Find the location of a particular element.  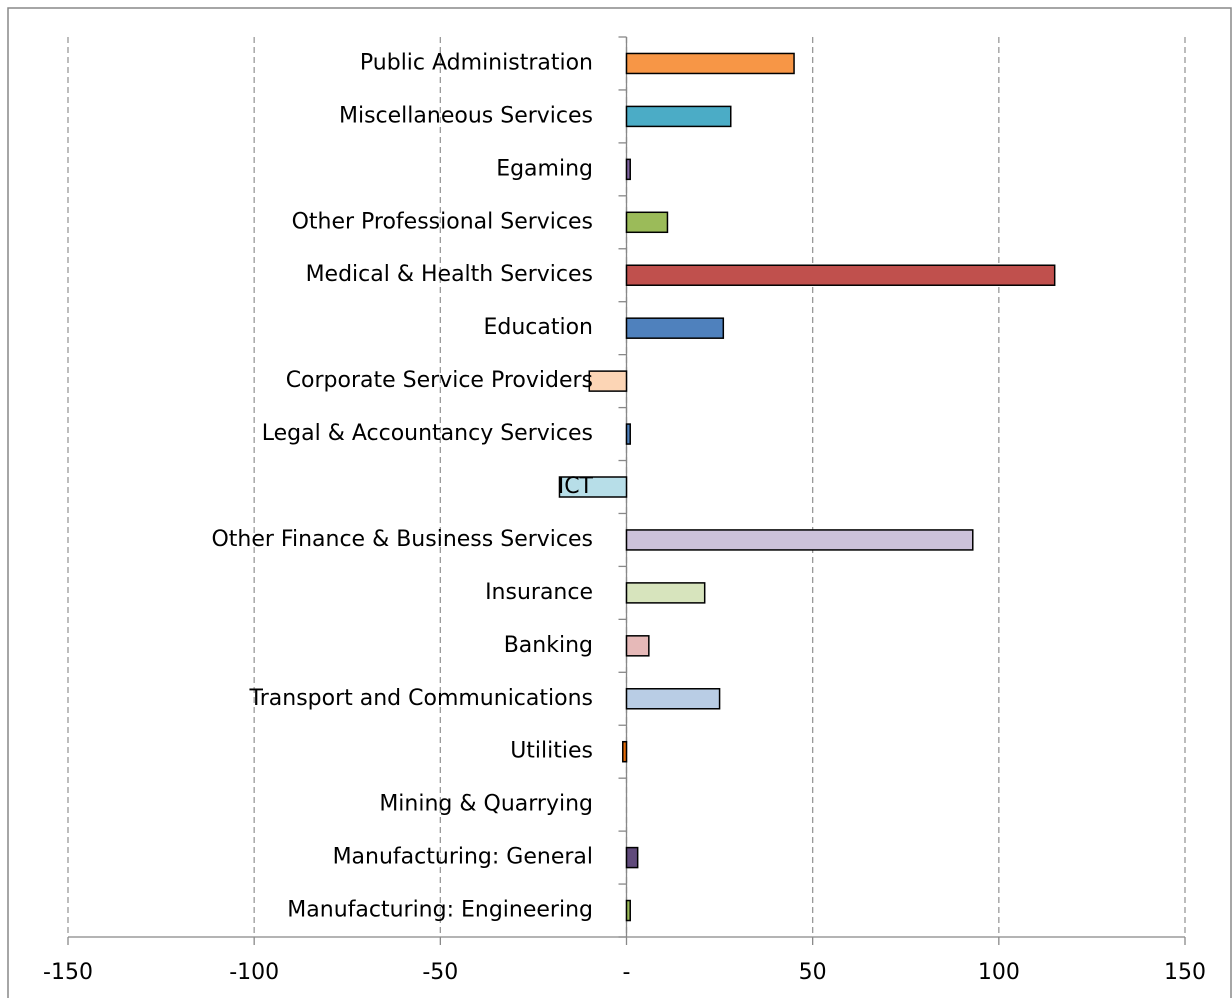

y-tick-label: Medical & Health Services is located at coordinates (449, 274).